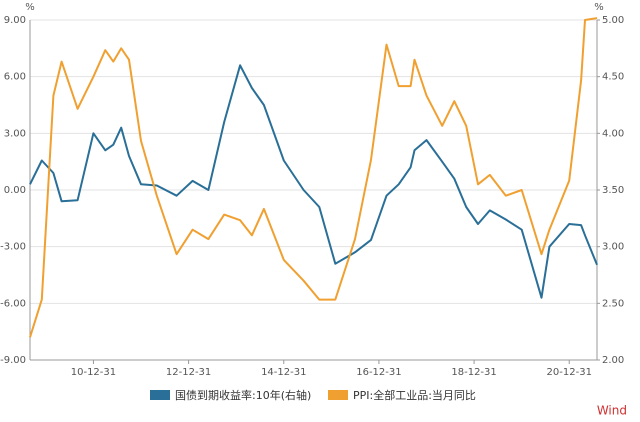  Describe the element at coordinates (613, 303) in the screenshot. I see `y2-tick-label: 2.50` at that location.